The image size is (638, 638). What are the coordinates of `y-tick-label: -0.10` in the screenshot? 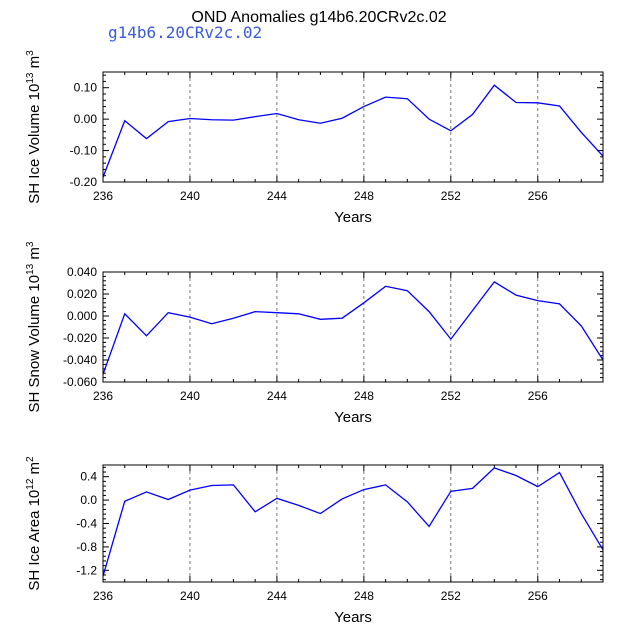 It's located at (84, 151).